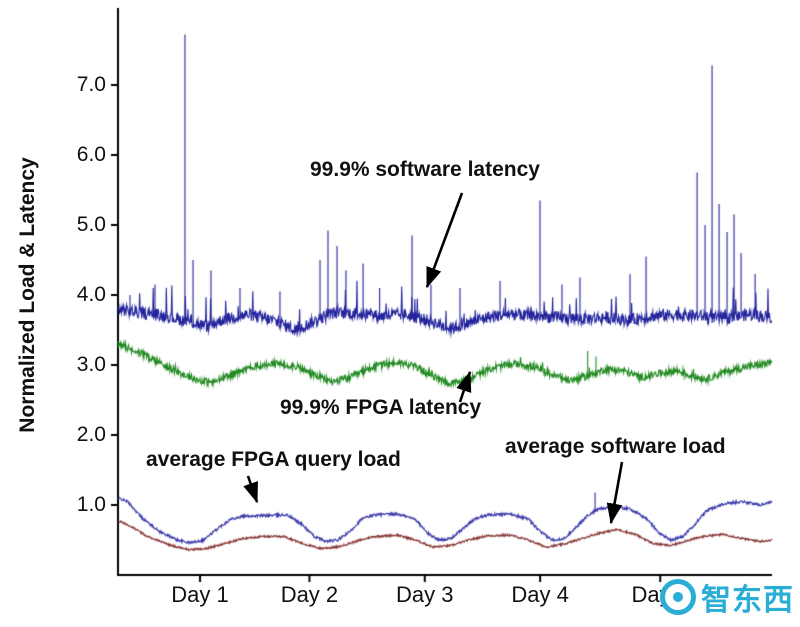 This screenshot has height=627, width=800. What do you see at coordinates (91, 504) in the screenshot?
I see `y-tick-label: 1.0` at bounding box center [91, 504].